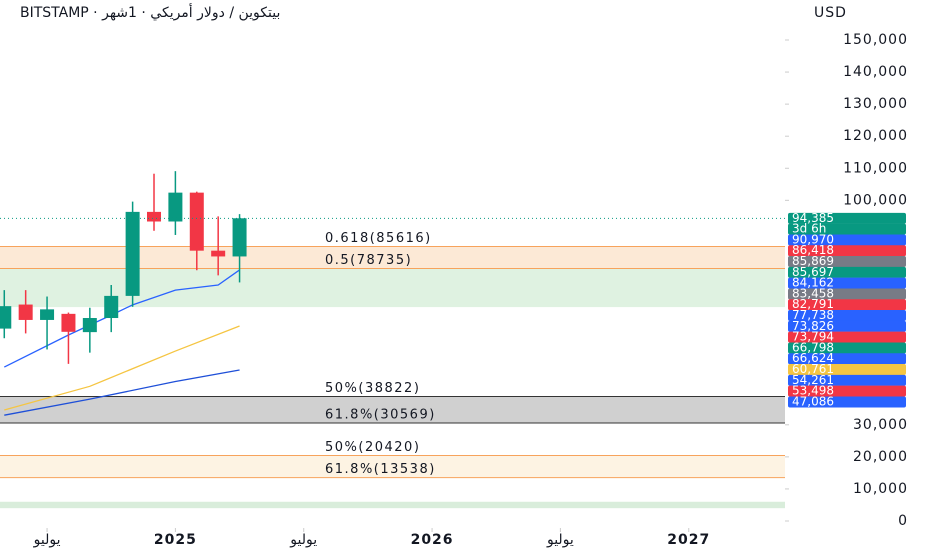 The width and height of the screenshot is (932, 550). I want to click on fib-label: 0.618(85616), so click(378, 238).